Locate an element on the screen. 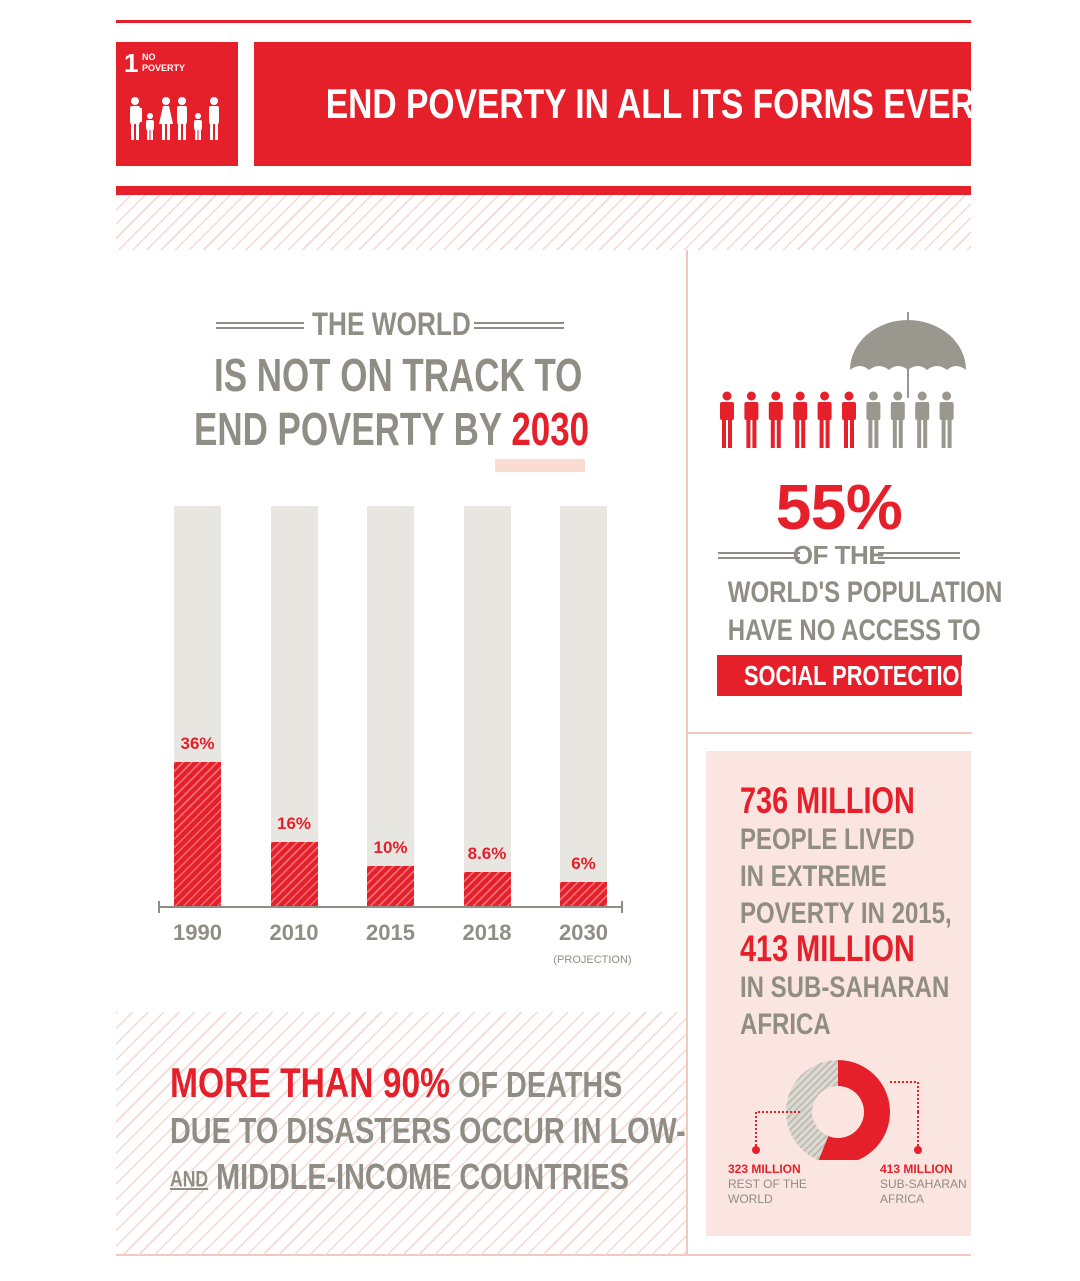 Image resolution: width=1080 pixels, height=1281 pixels. sp-line3: HAVE NO ACCESS TO is located at coordinates (854, 630).